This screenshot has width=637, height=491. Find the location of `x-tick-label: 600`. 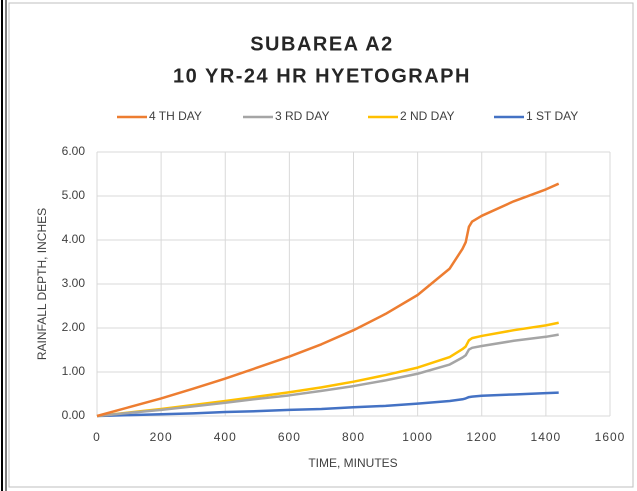

x-tick-label: 600 is located at coordinates (289, 437).